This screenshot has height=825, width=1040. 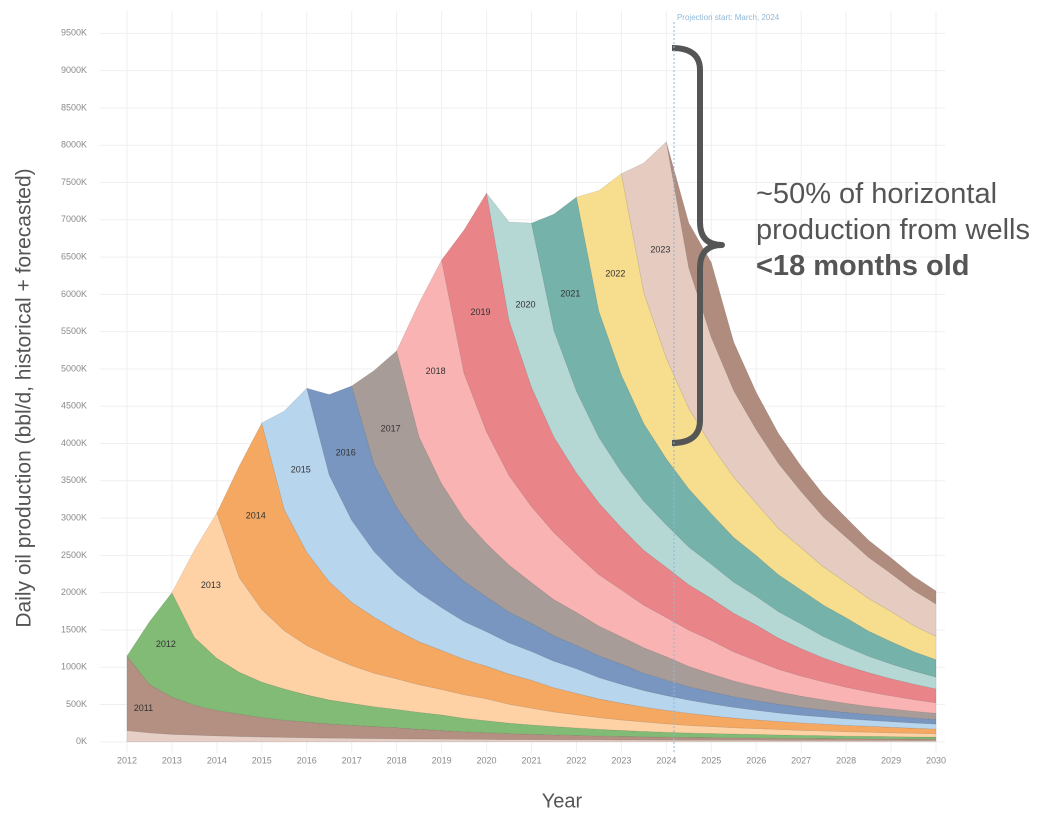 What do you see at coordinates (531, 760) in the screenshot?
I see `x-tick-label: 2021` at bounding box center [531, 760].